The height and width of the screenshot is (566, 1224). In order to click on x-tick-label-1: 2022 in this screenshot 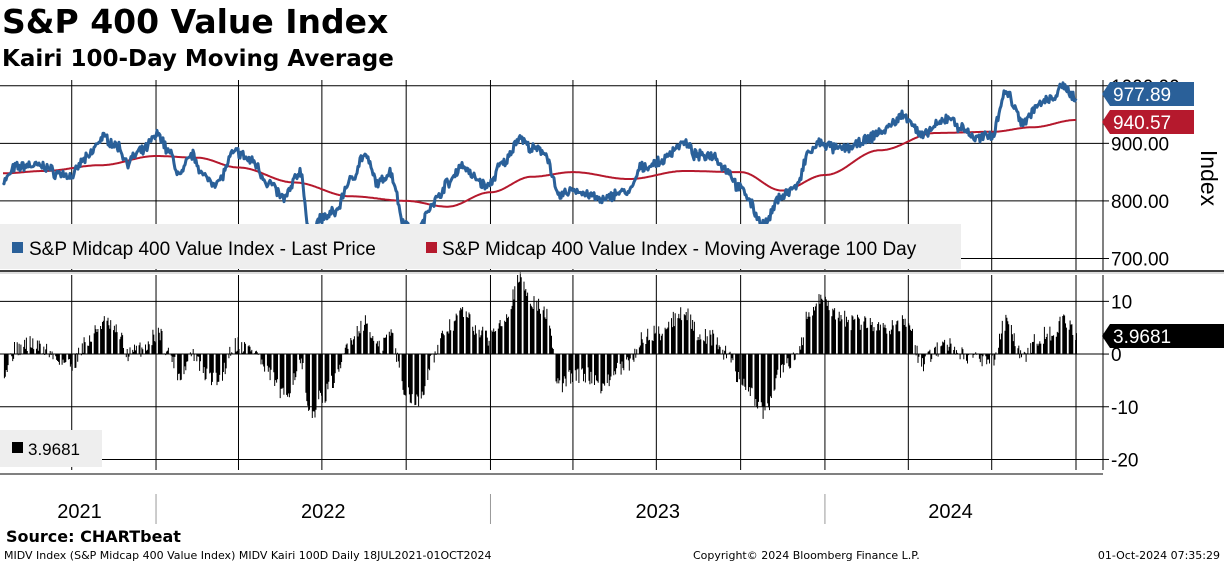, I will do `click(323, 512)`.